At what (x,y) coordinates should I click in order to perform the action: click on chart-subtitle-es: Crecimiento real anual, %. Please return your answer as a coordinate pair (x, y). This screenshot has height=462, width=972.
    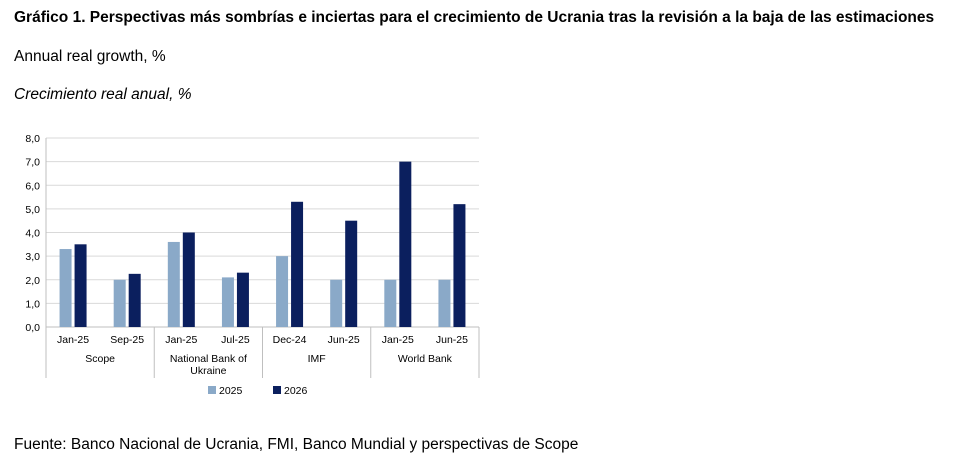
    Looking at the image, I should click on (103, 94).